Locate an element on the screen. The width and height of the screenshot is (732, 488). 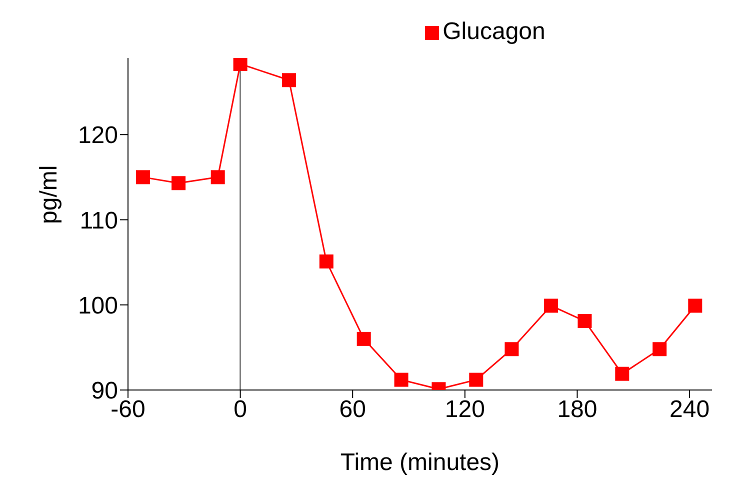
y-tick-label: 100 is located at coordinates (98, 306).